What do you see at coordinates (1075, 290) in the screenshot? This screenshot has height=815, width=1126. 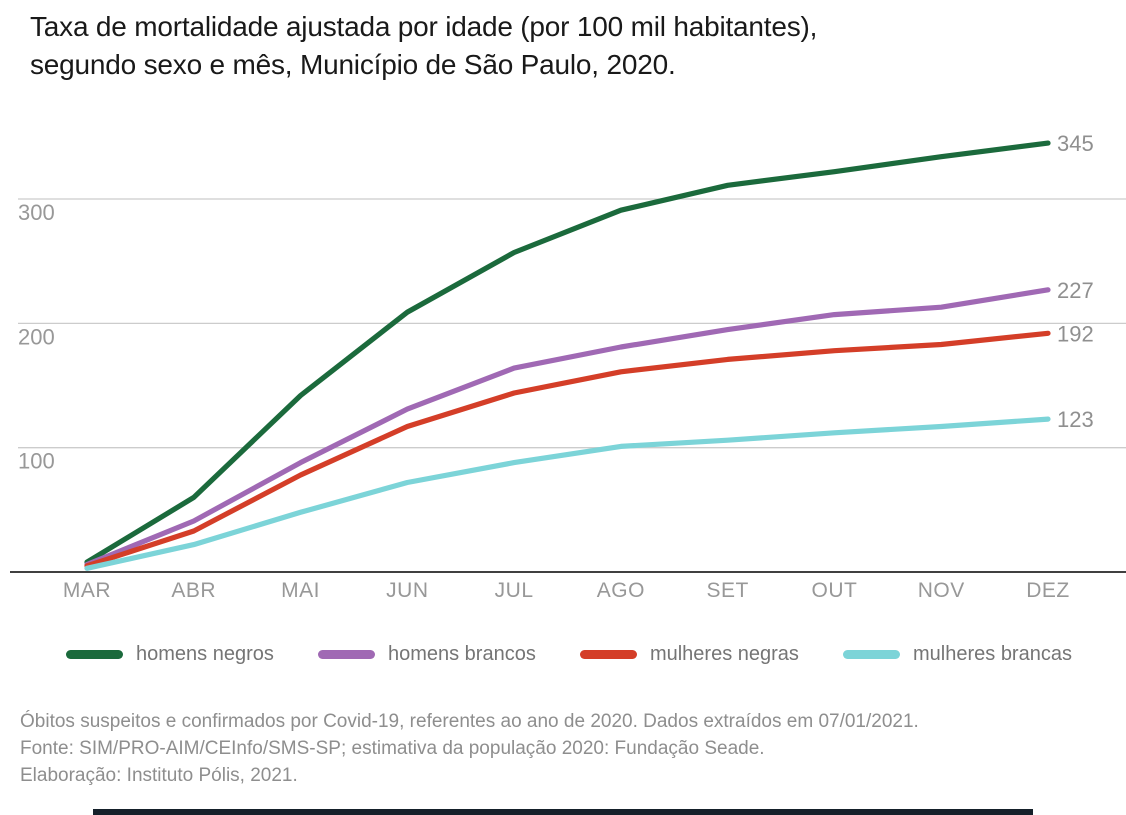 I see `end-value-label-227: 227` at bounding box center [1075, 290].